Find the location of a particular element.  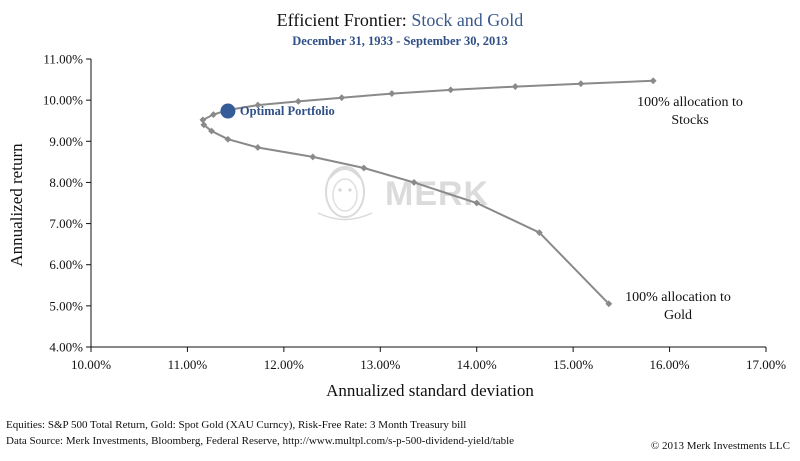

y-axis-title: Annualized return is located at coordinates (16, 205).